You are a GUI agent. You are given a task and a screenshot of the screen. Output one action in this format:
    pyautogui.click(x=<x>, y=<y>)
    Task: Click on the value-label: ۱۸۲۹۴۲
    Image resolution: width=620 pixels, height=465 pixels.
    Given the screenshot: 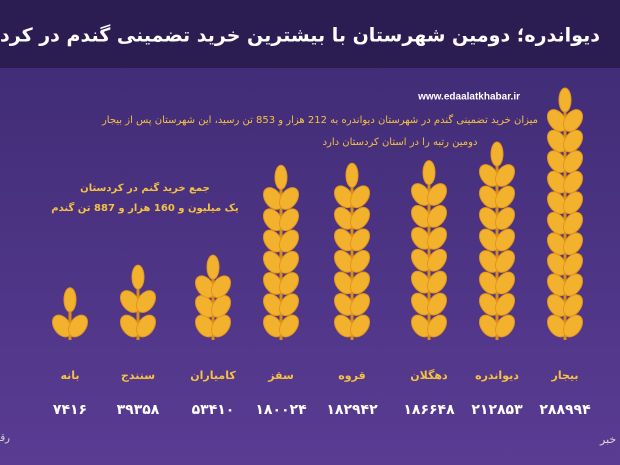 What is the action you would take?
    pyautogui.click(x=352, y=410)
    